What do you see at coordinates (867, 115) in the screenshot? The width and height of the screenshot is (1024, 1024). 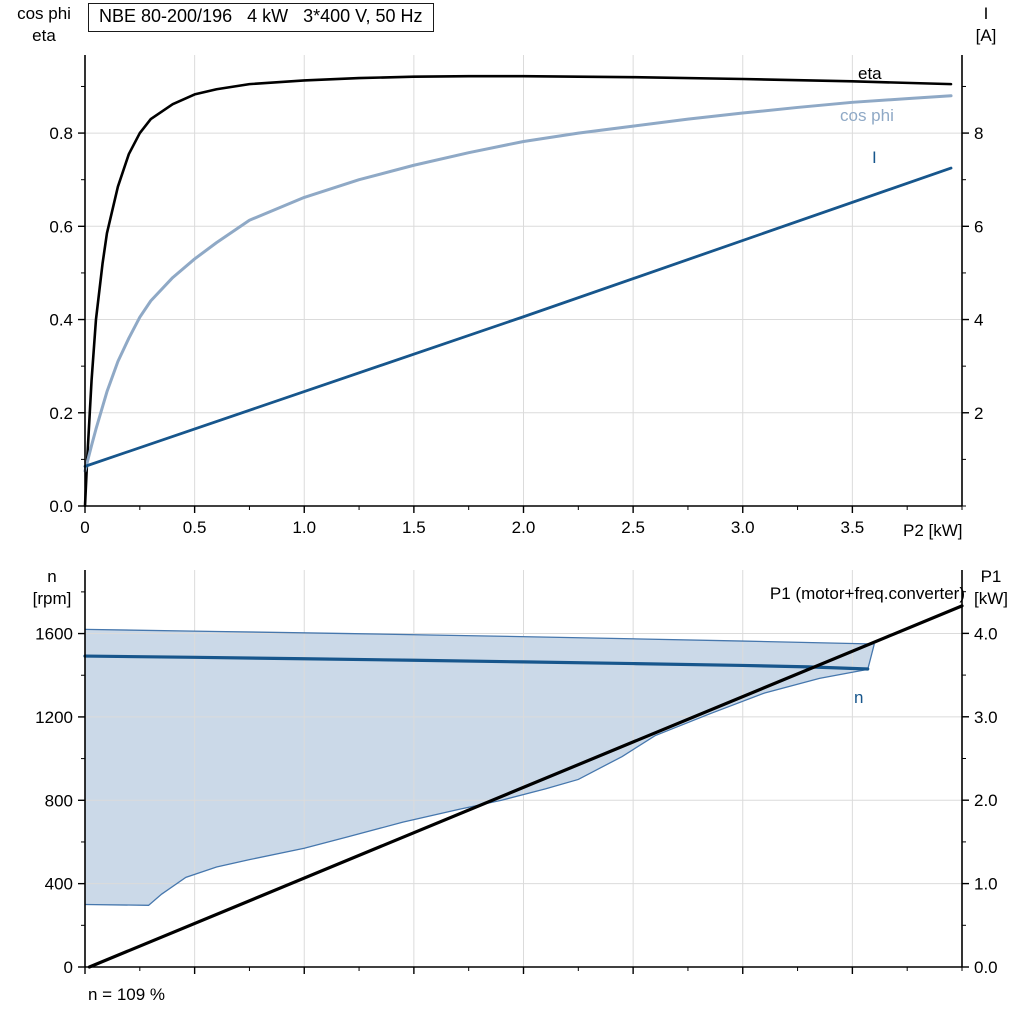 I see `series-label-cos-phi: cos phi` at bounding box center [867, 115].